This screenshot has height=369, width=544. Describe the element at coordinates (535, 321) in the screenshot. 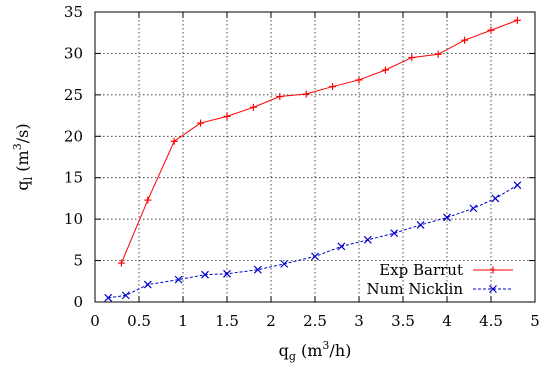

I see `x-tick-label: 5` at that location.